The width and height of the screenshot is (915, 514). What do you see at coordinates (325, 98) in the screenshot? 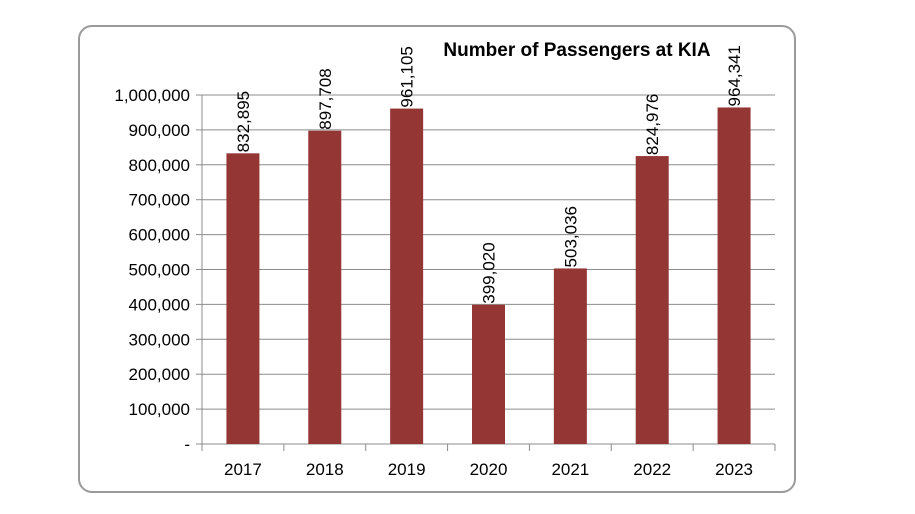
I see `data-label-2018: 897,708` at bounding box center [325, 98].